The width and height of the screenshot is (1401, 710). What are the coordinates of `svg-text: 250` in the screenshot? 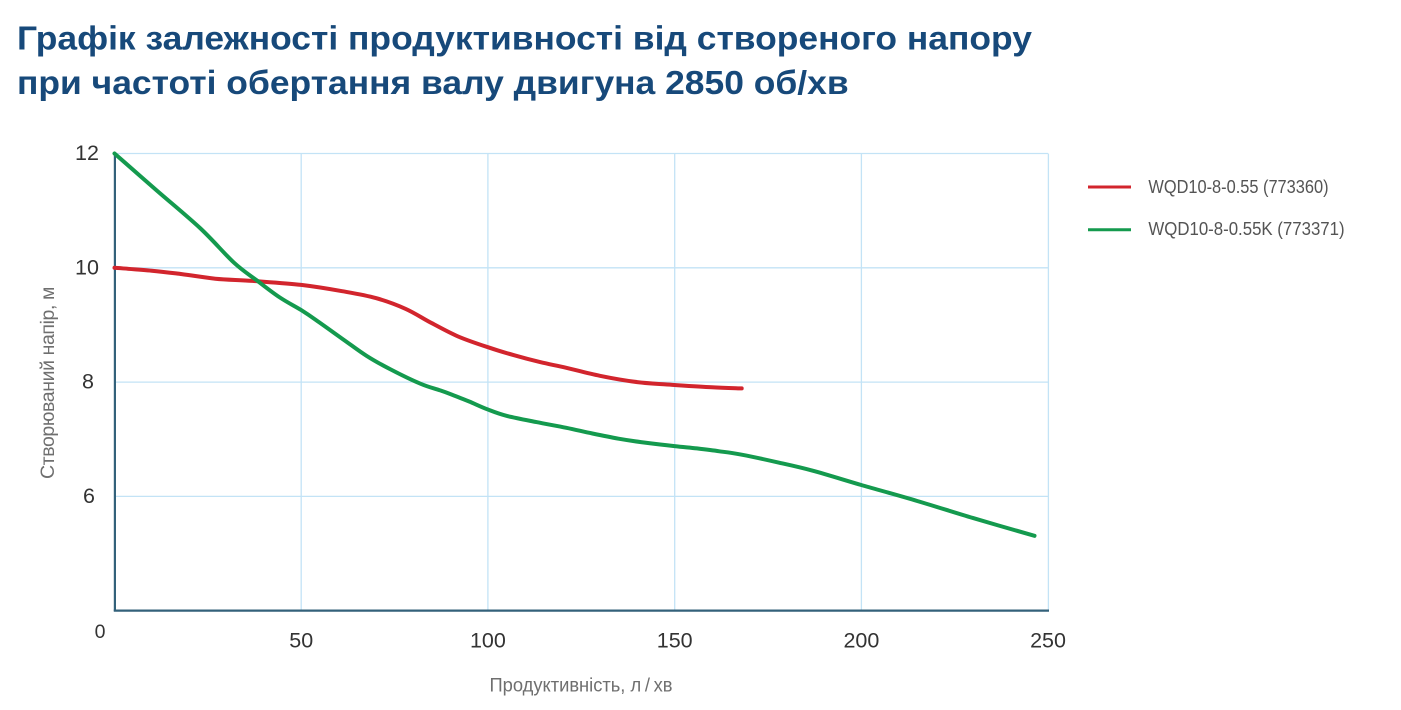 It's located at (1048, 641).